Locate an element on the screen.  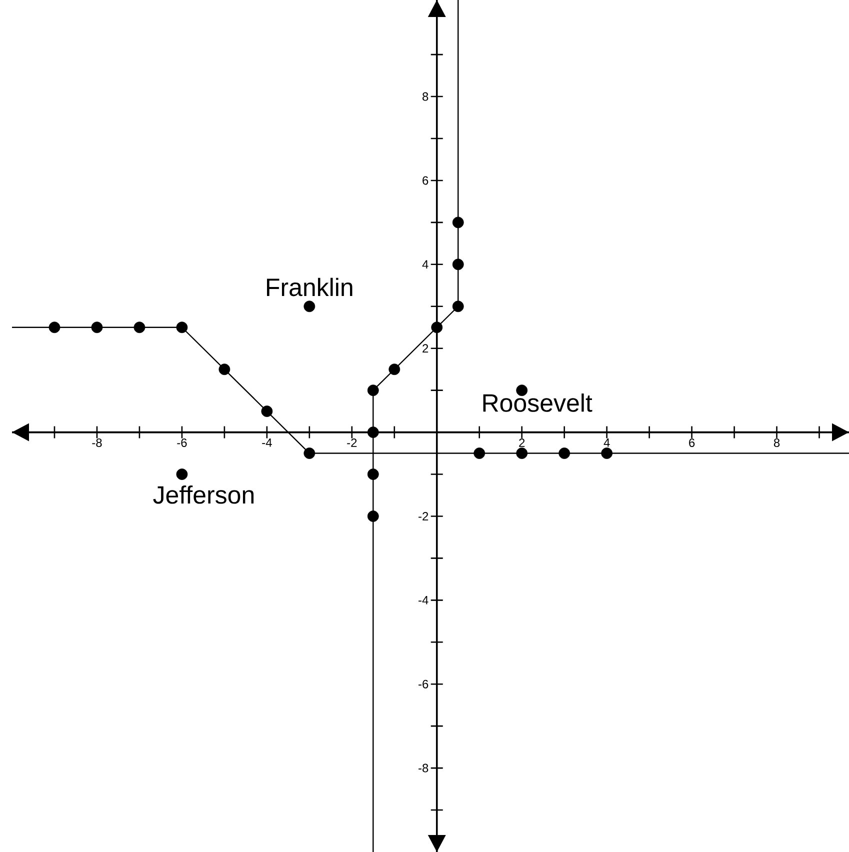
y-tick-label: -8 is located at coordinates (423, 768).